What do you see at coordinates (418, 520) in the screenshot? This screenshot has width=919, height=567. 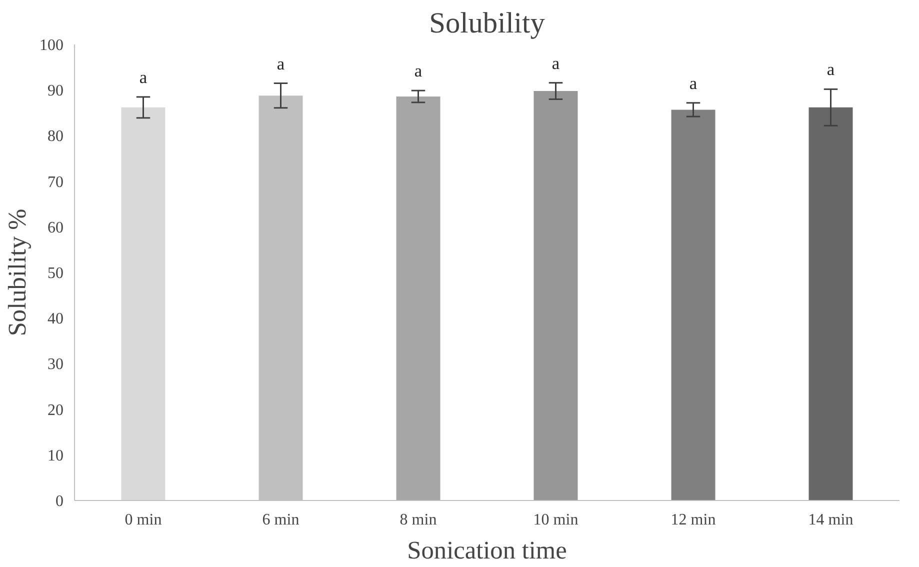 I see `x-tick-label: 8 min` at bounding box center [418, 520].